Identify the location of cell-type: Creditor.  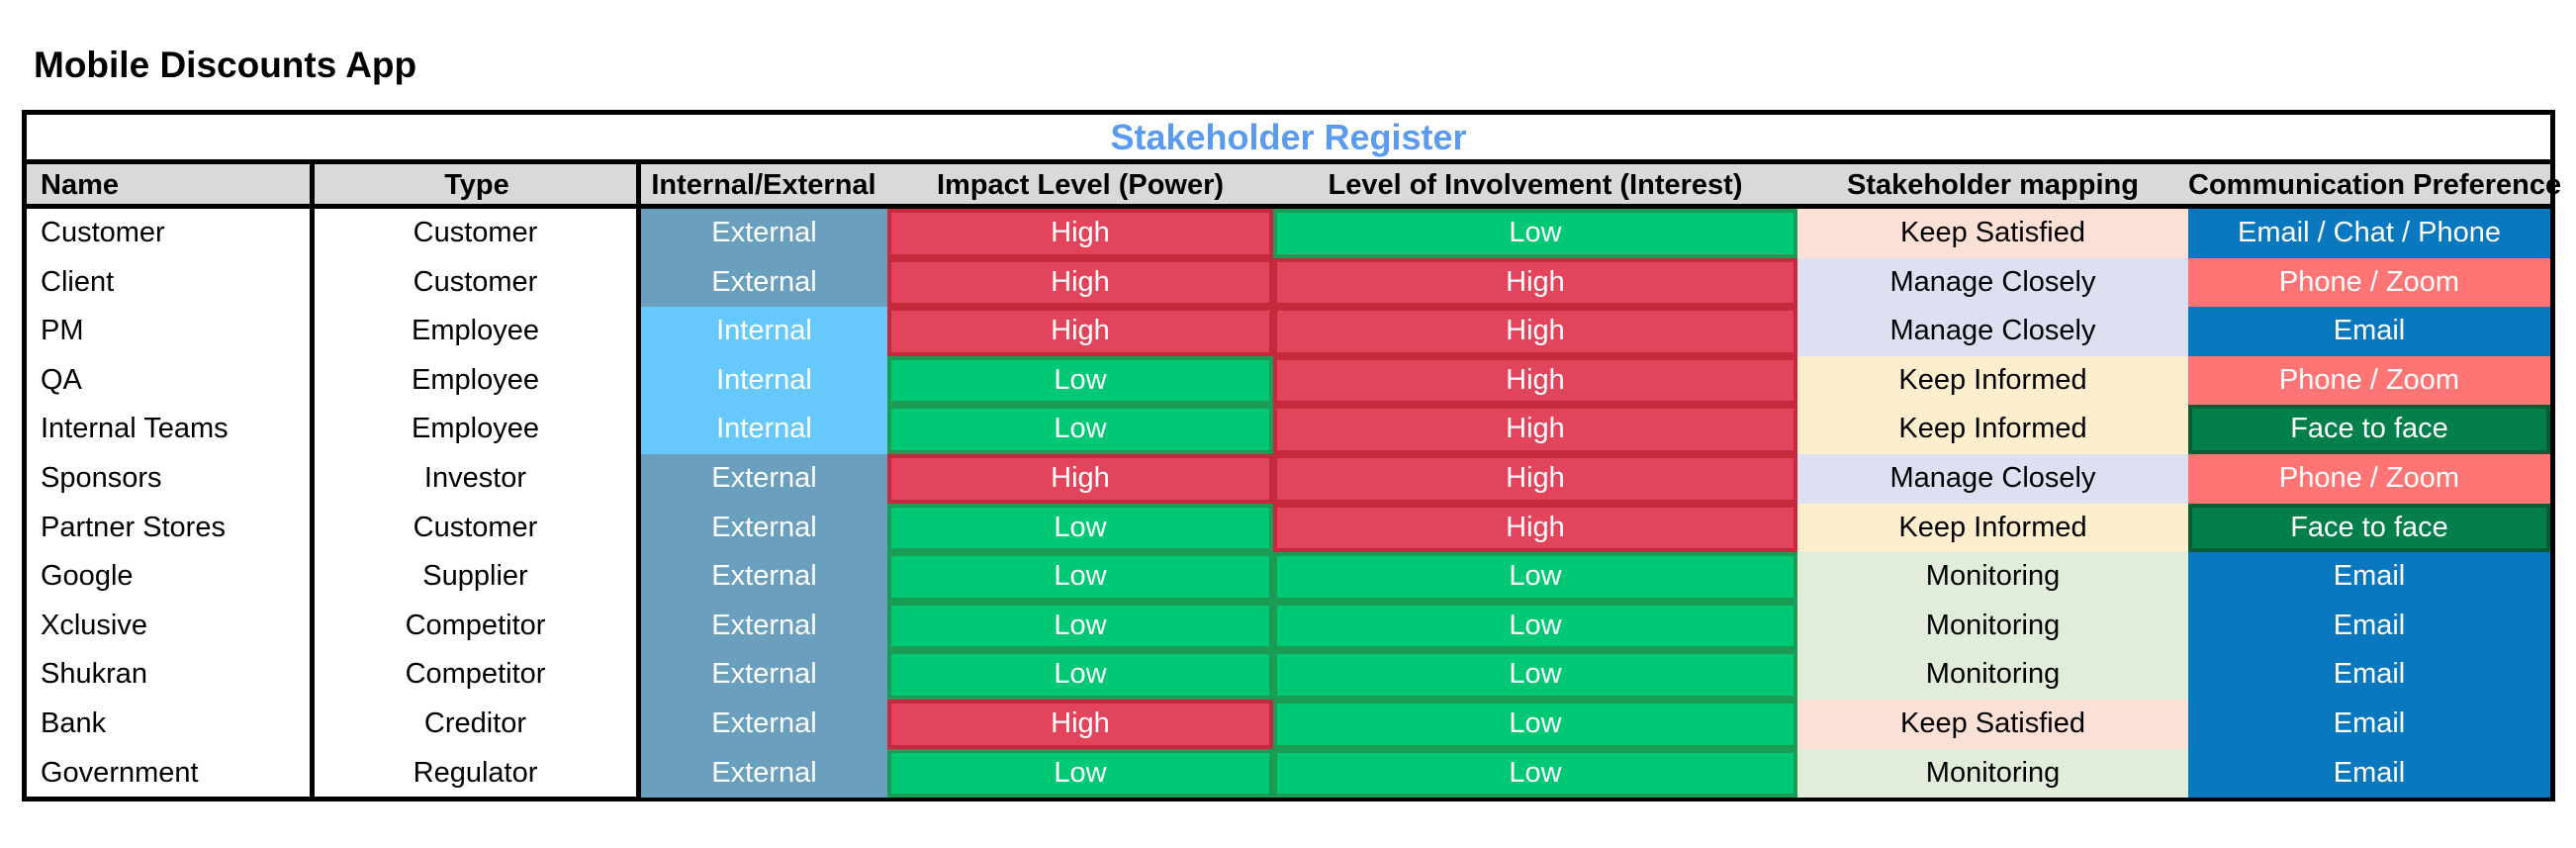
(475, 723).